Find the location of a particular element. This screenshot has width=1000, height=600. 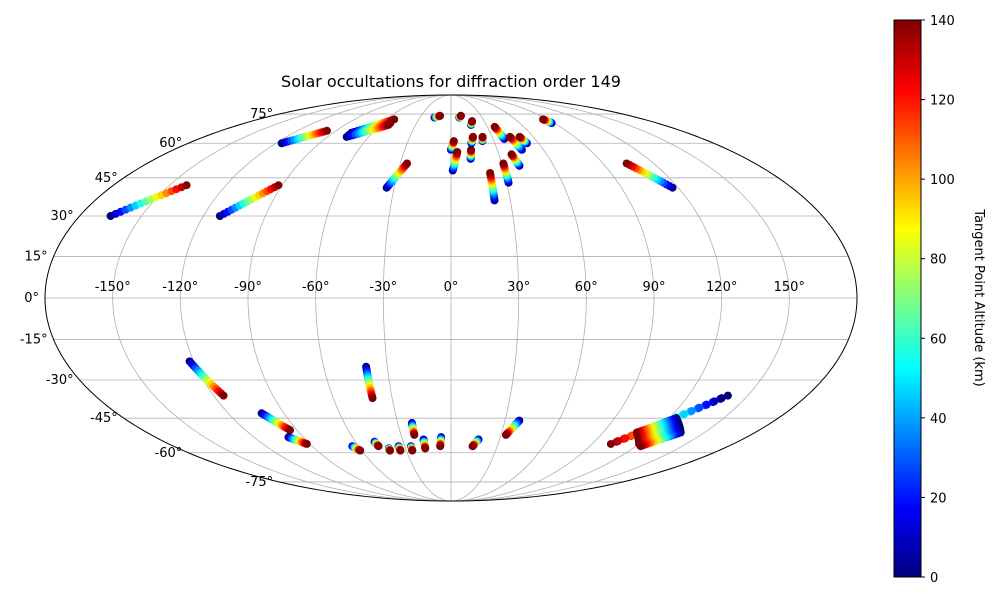

colorbar-tick-label: 40 is located at coordinates (938, 419).